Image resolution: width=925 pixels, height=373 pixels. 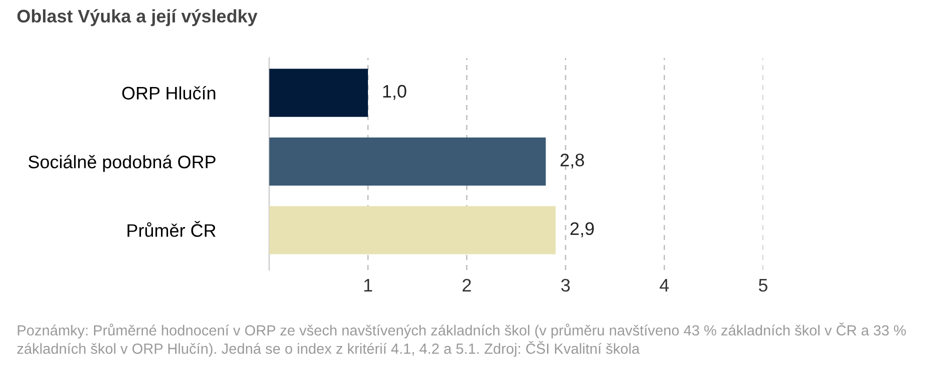 What do you see at coordinates (565, 285) in the screenshot?
I see `x-tick-label: 3` at bounding box center [565, 285].